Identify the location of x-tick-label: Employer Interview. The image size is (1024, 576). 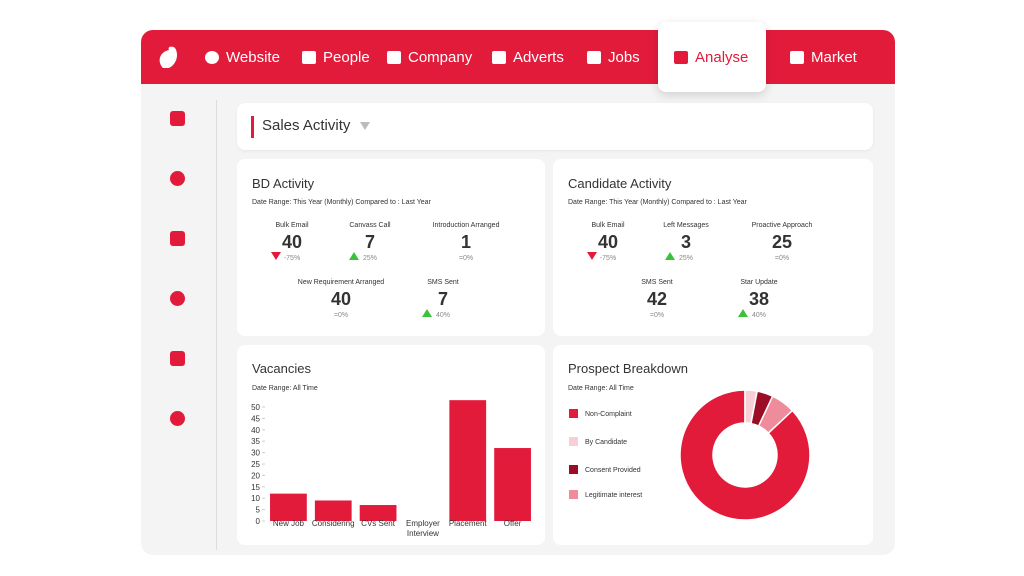
(423, 528).